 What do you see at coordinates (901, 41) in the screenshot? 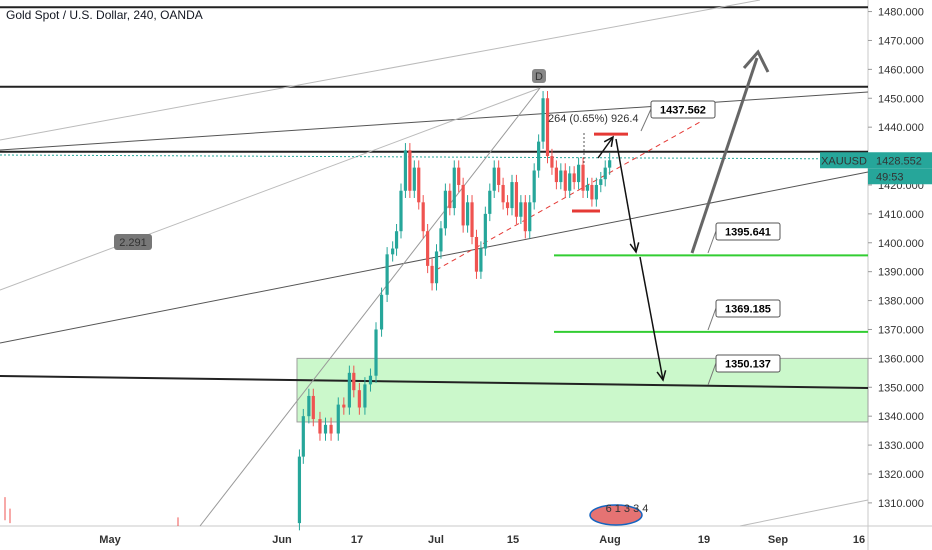
I see `y-tick-label: 1470.000` at bounding box center [901, 41].